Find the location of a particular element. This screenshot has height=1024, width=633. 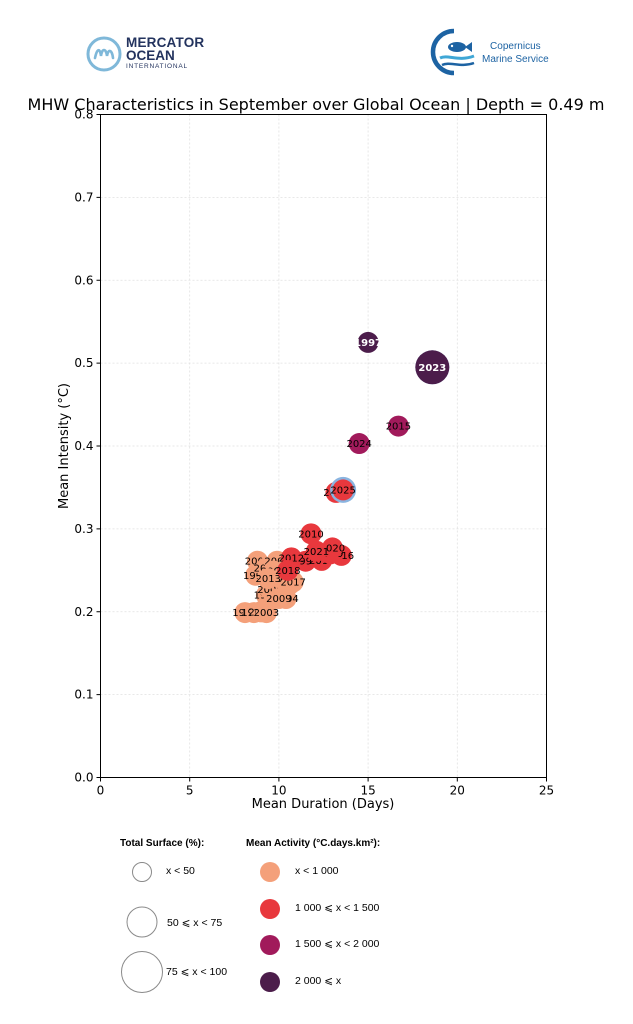

point-label-2024: 2024 is located at coordinates (358, 444).